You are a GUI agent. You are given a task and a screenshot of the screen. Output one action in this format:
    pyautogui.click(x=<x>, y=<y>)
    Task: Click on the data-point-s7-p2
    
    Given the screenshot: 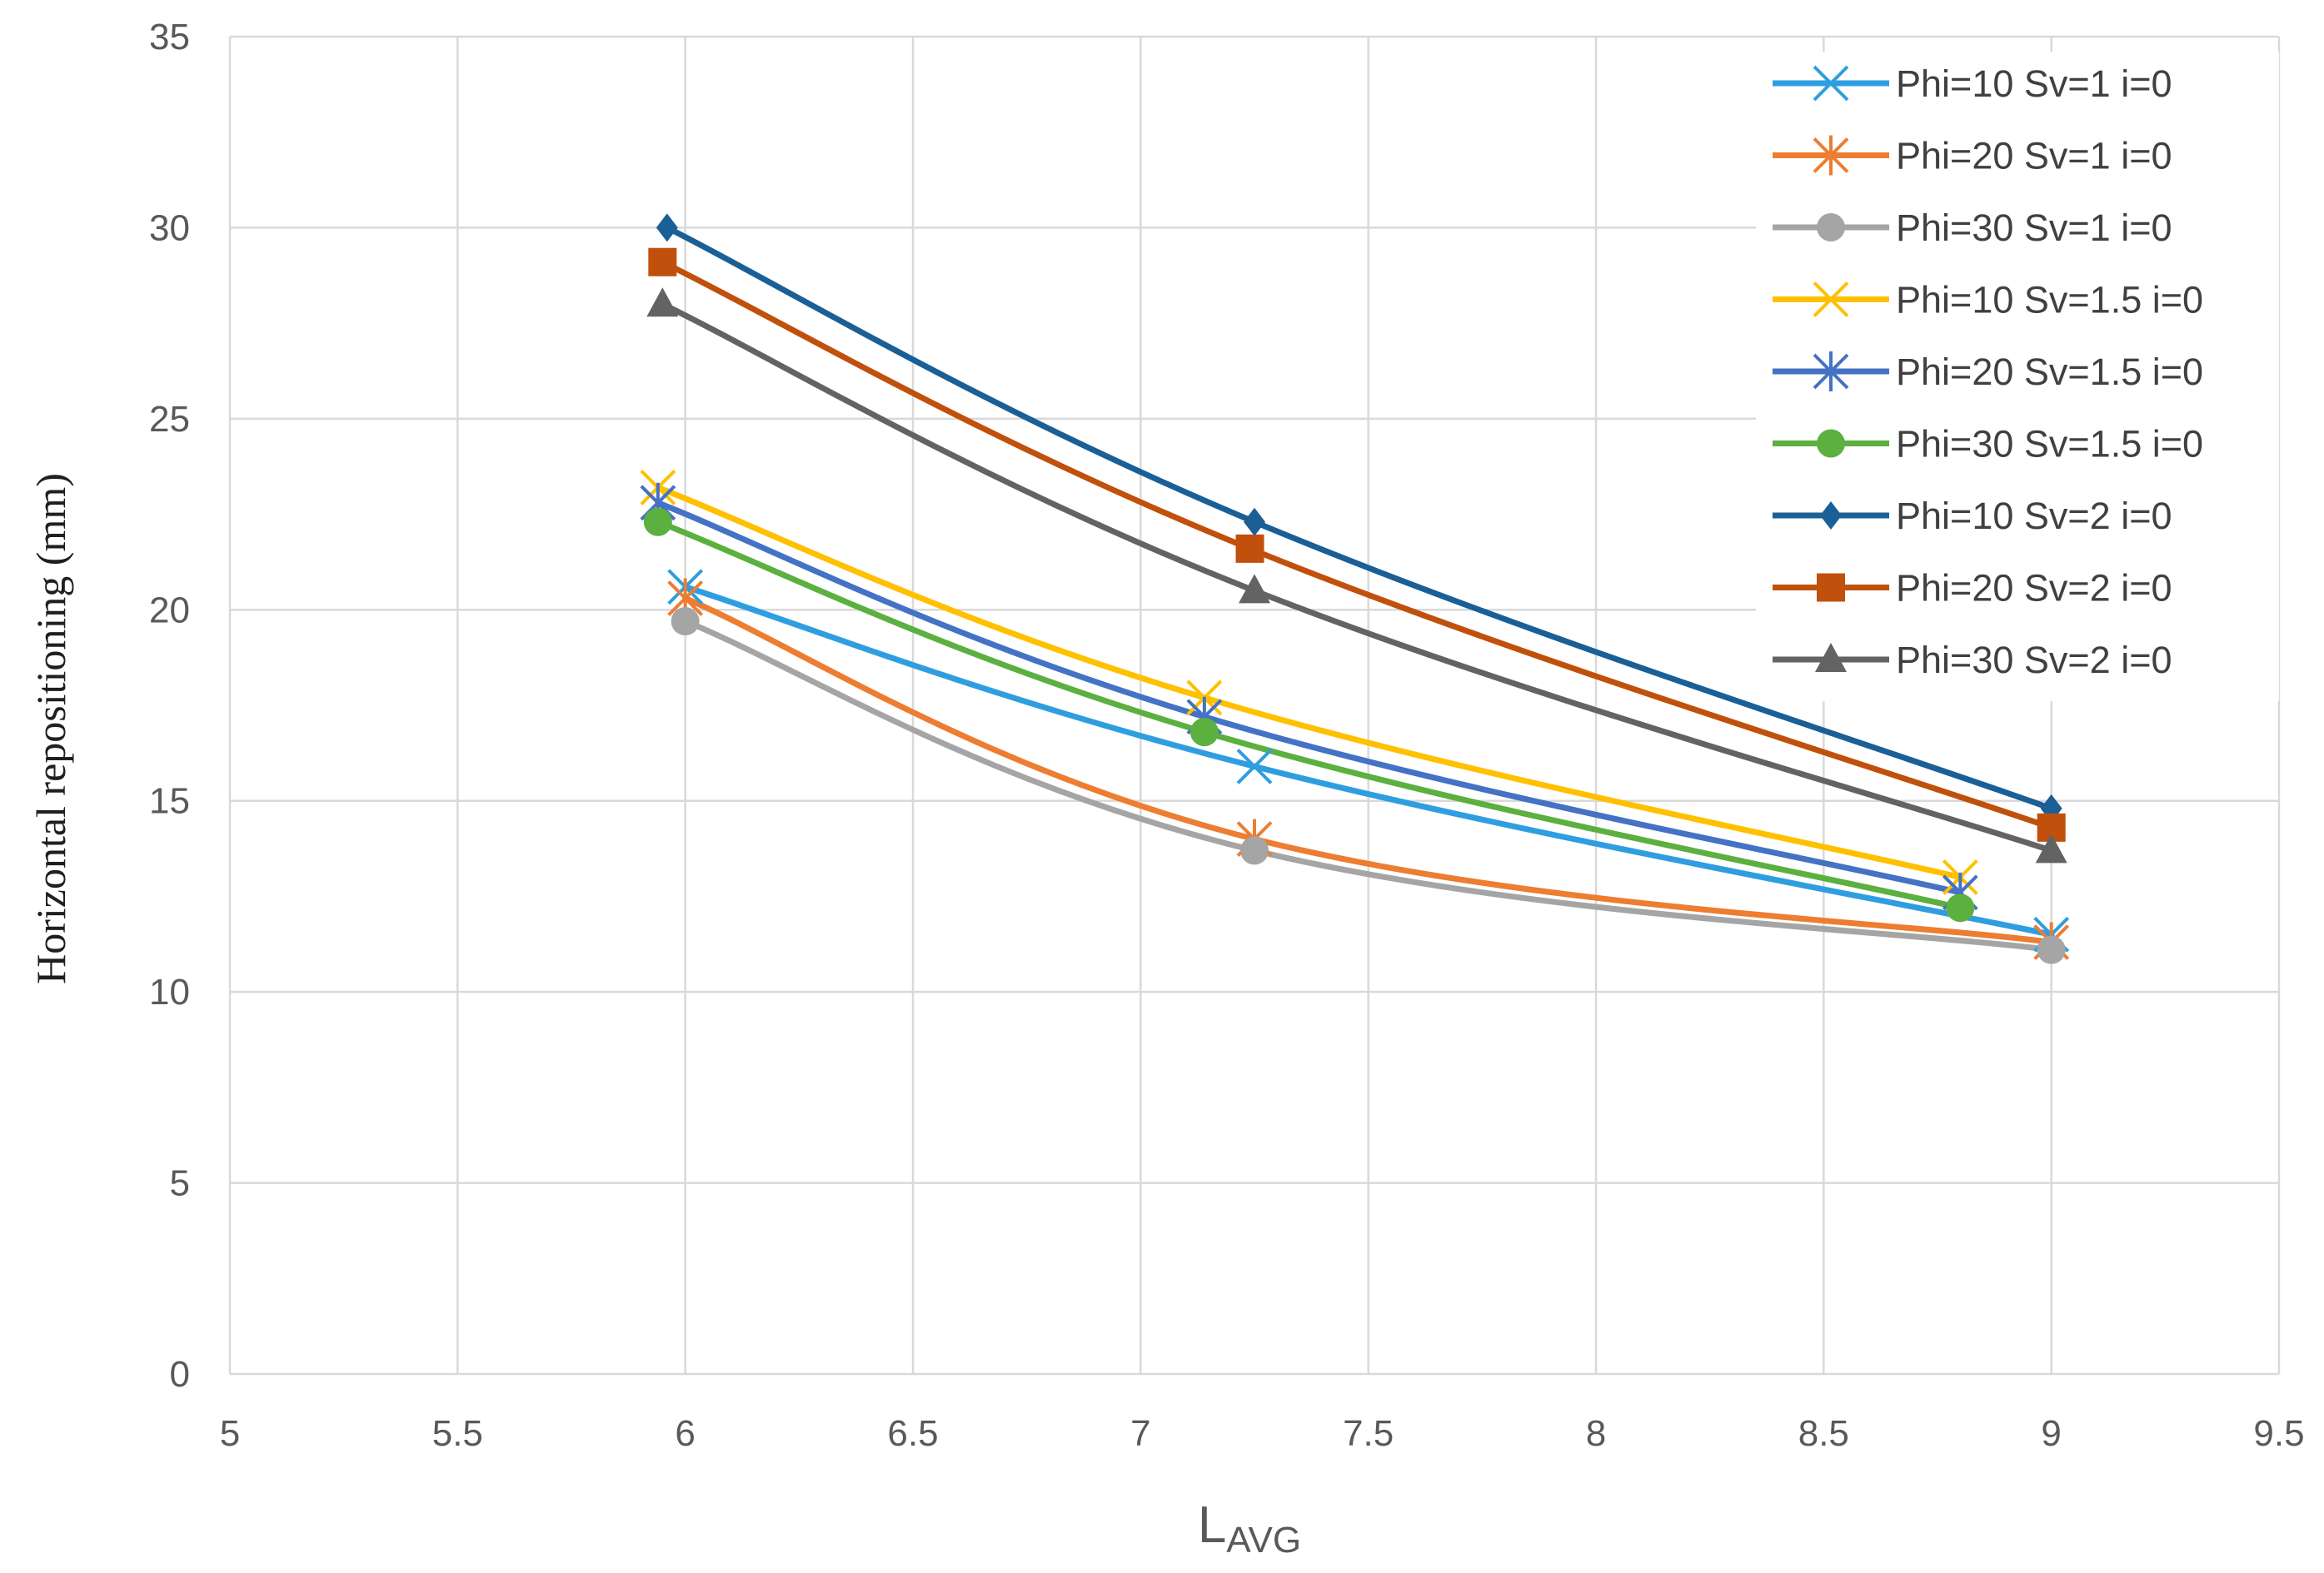 What is the action you would take?
    pyautogui.click(x=1254, y=521)
    